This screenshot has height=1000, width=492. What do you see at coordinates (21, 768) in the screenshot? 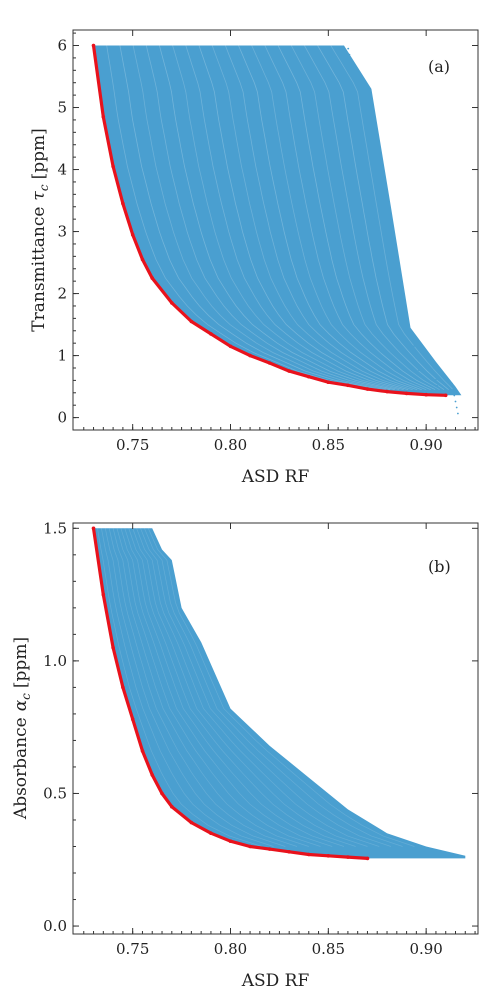
I see `panel-b-y-title-main: Absorbance` at bounding box center [21, 768].